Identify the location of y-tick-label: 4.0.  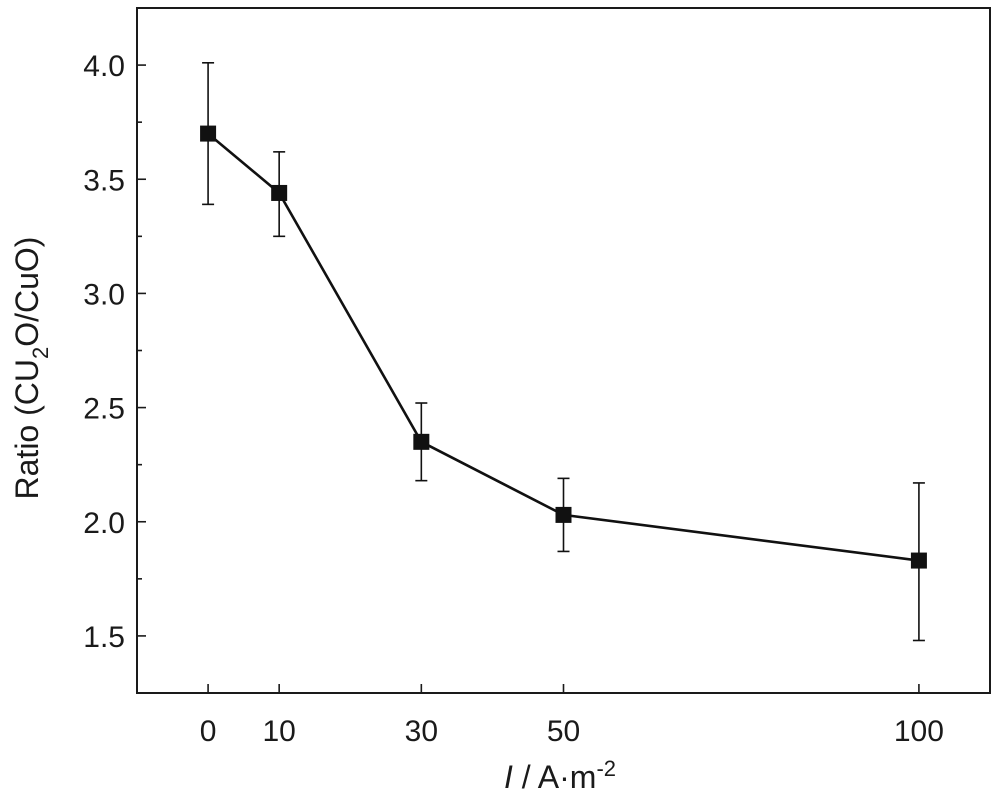
(104, 66).